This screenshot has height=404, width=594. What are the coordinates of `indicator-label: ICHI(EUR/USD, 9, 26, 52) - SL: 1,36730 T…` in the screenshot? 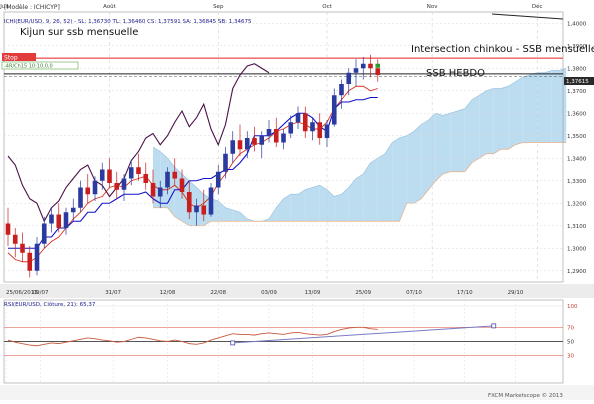 It's located at (128, 22).